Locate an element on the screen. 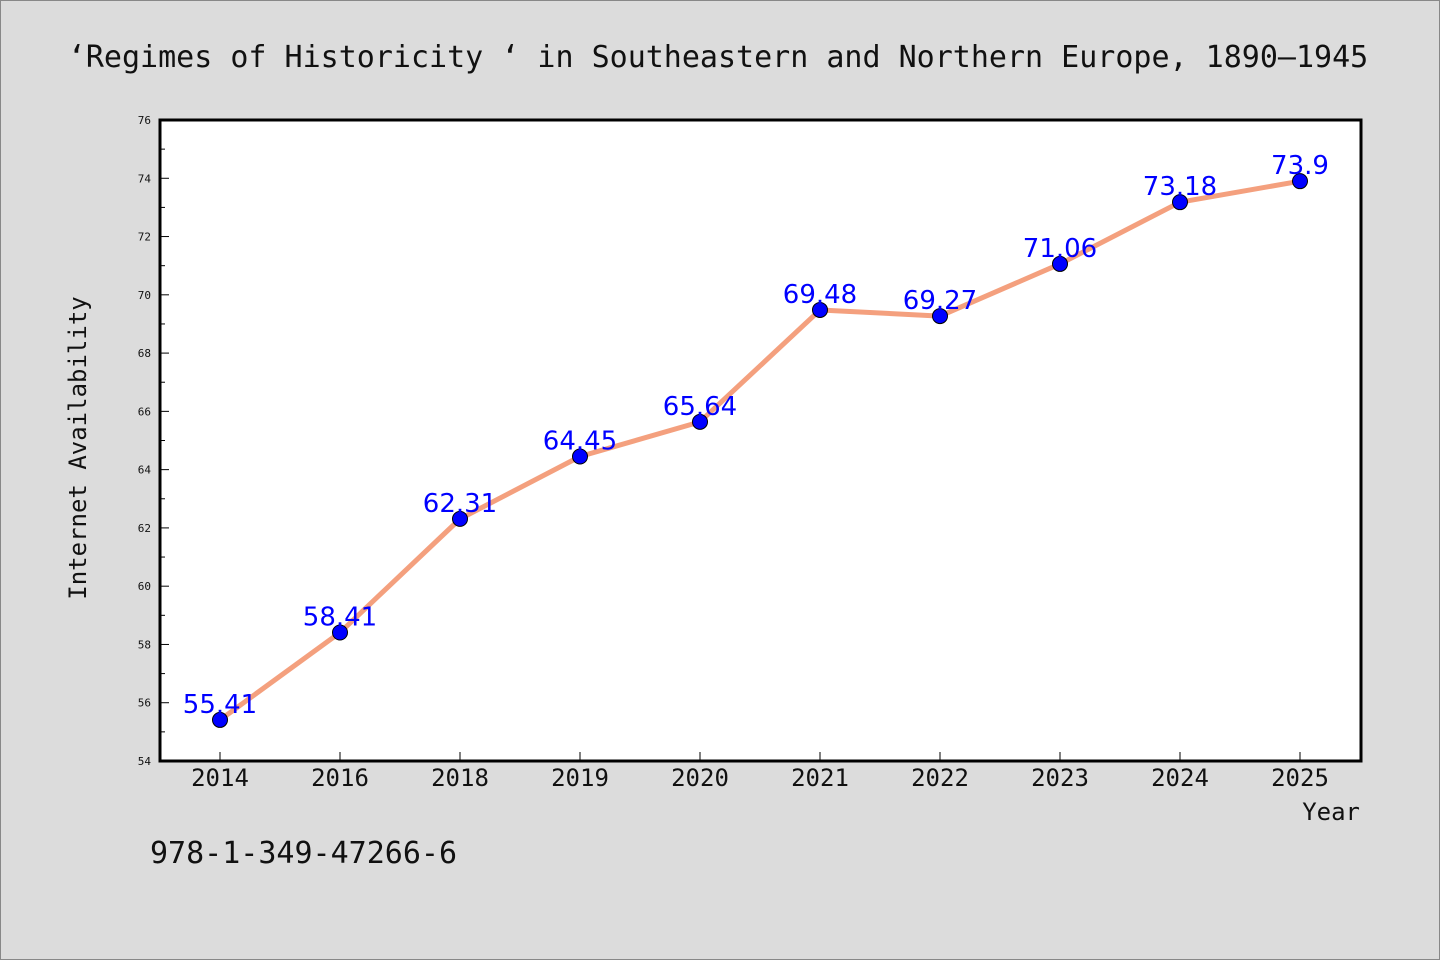  isbn-text: 978-1-349-47266-6 is located at coordinates (303, 853).